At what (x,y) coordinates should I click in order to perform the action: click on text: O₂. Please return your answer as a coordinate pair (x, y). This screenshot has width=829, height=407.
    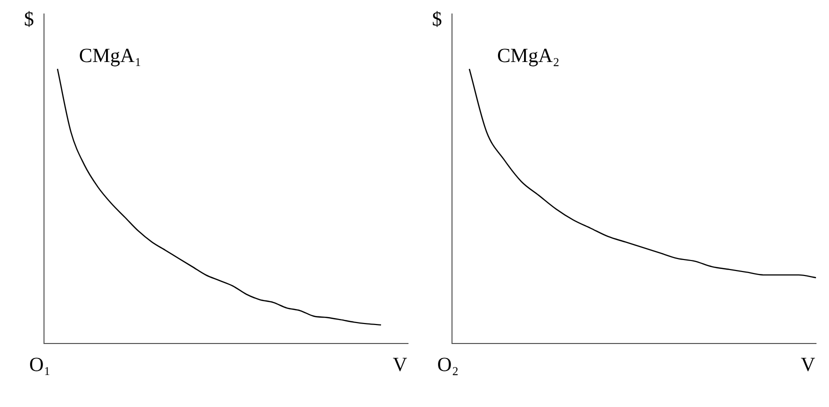
    Looking at the image, I should click on (448, 365).